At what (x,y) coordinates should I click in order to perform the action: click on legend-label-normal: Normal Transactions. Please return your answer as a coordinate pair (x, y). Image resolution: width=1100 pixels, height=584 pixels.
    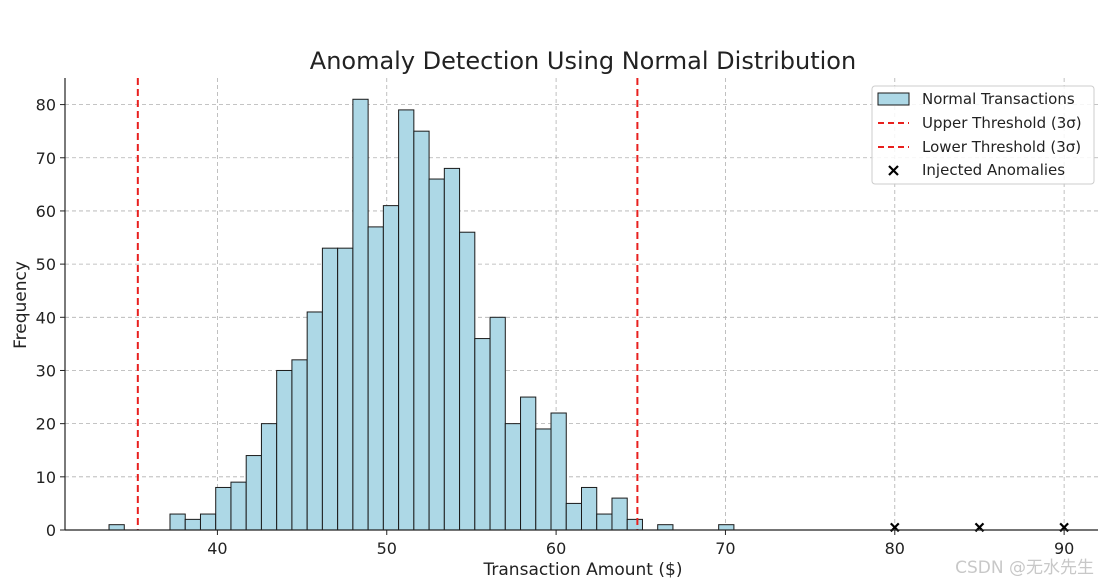
    Looking at the image, I should click on (998, 99).